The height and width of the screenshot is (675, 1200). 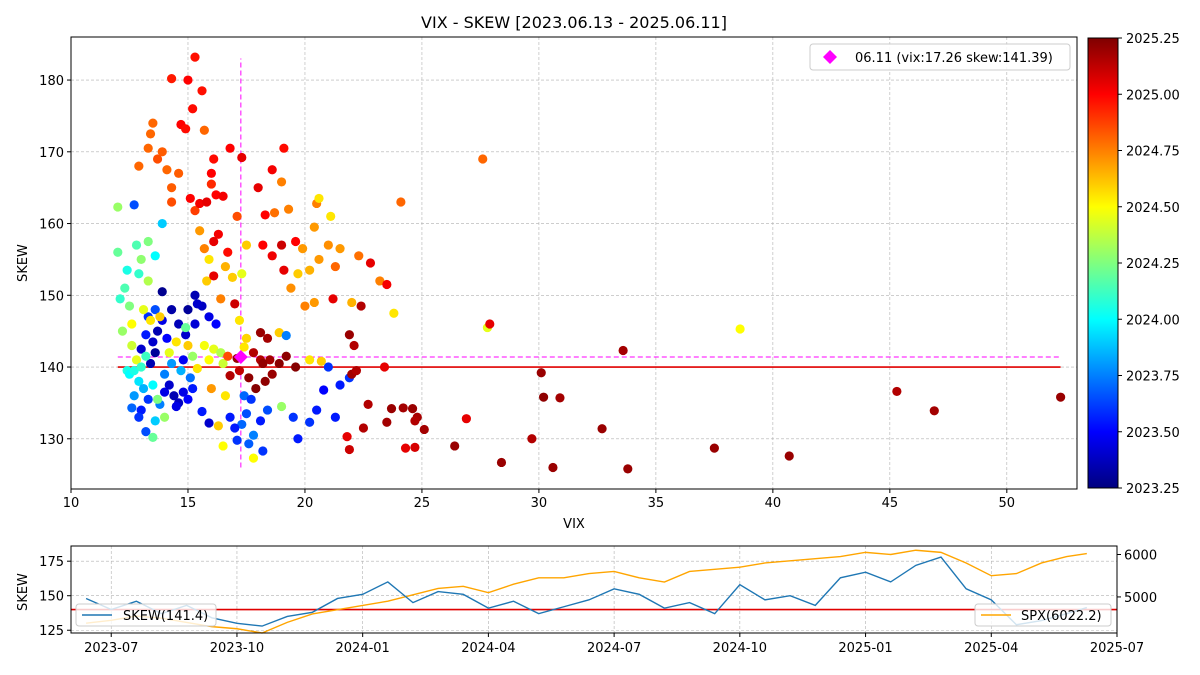 I want to click on colorbar-tick-label: 2024.00, so click(x=1153, y=320).